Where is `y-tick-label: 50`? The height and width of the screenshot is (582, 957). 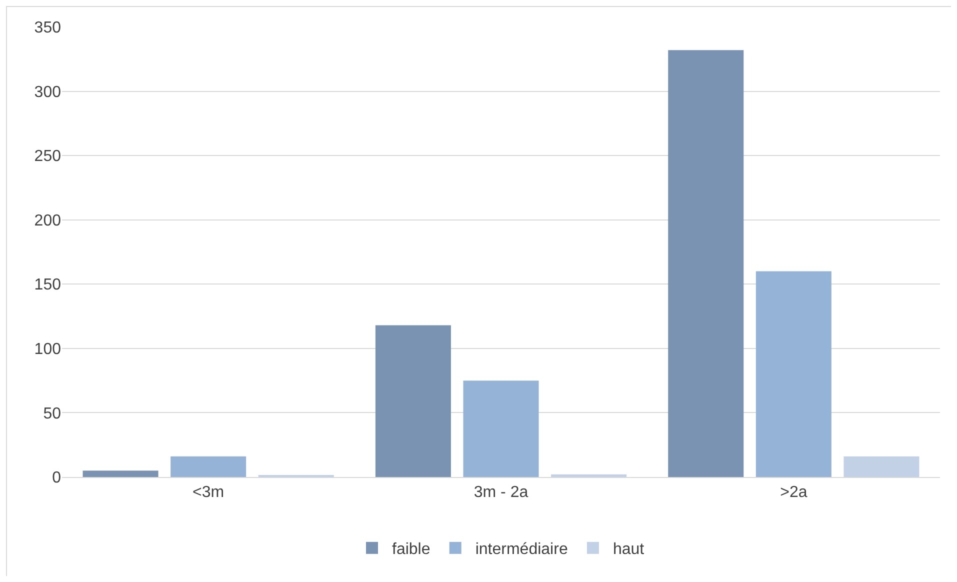
y-tick-label: 50 is located at coordinates (52, 413).